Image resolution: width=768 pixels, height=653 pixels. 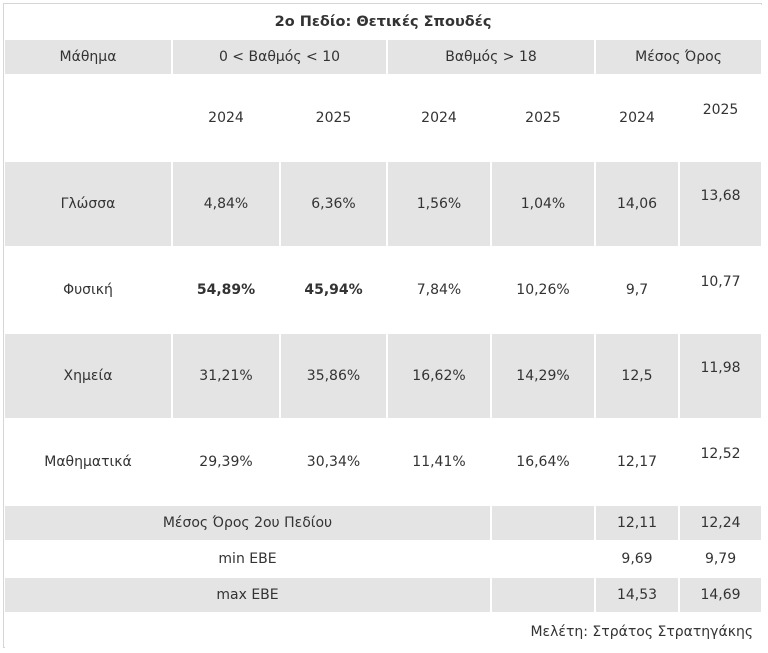 What do you see at coordinates (637, 595) in the screenshot?
I see `footer-value: 14,53` at bounding box center [637, 595].